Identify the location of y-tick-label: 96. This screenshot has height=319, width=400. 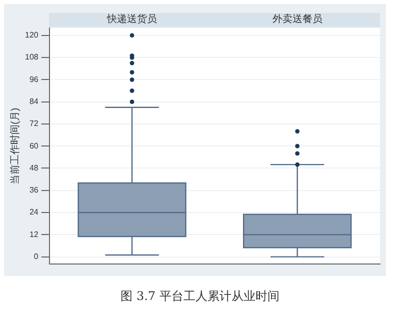
(34, 79).